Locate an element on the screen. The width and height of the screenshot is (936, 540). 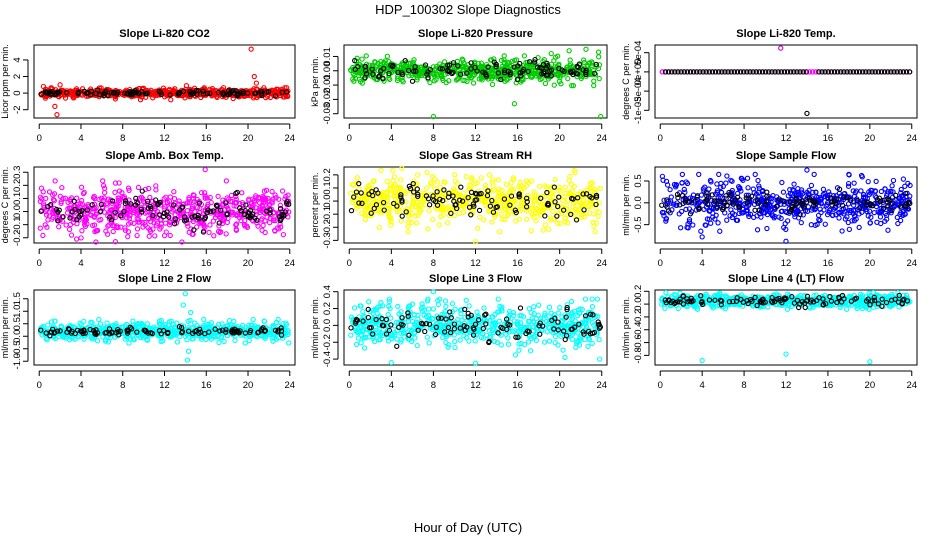
panel-title: Slope Gas Stream RH is located at coordinates (475, 156).